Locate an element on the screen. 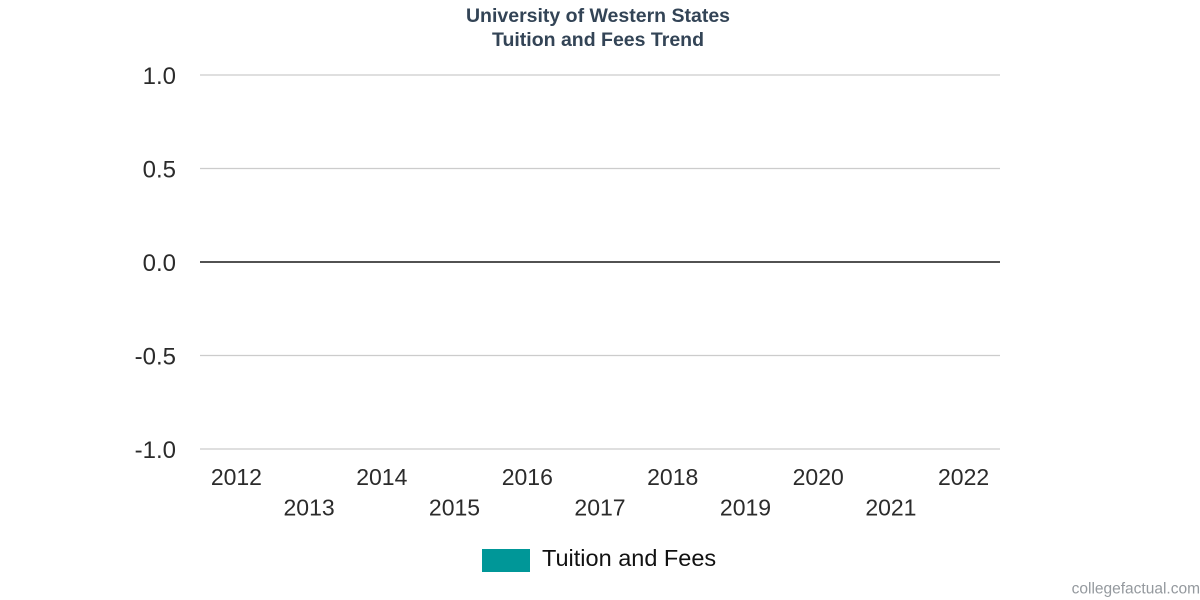 This screenshot has height=600, width=1200. svg-text: 2020 is located at coordinates (818, 477).